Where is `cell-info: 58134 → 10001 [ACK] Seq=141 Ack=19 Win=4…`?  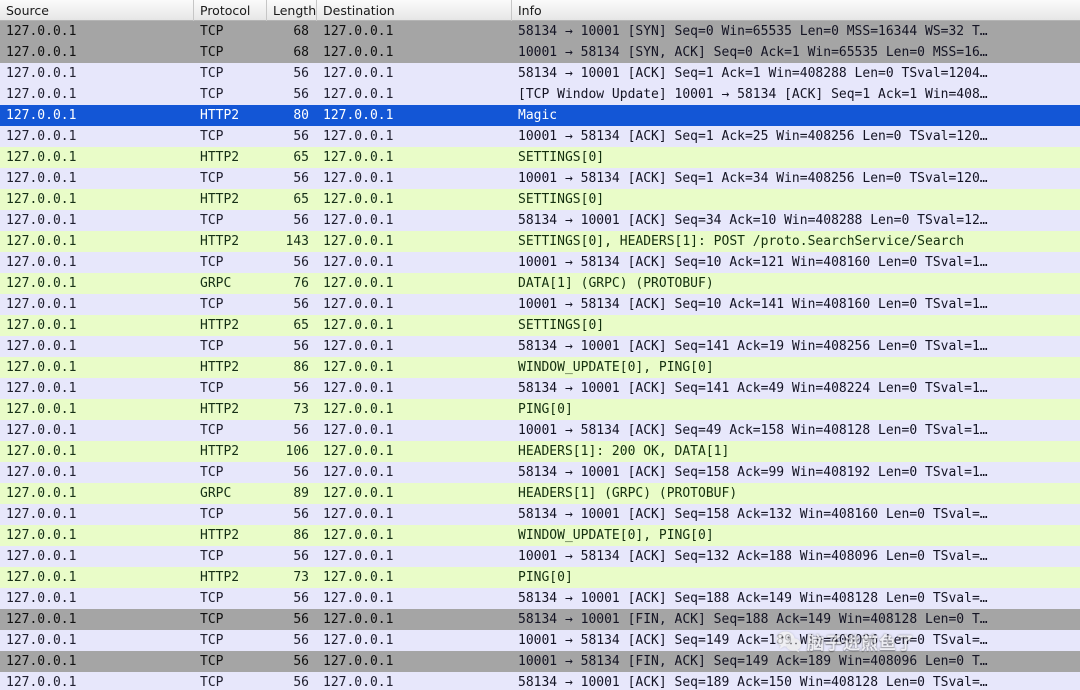
cell-info: 58134 → 10001 [ACK] Seq=141 Ack=19 Win=4… is located at coordinates (753, 346).